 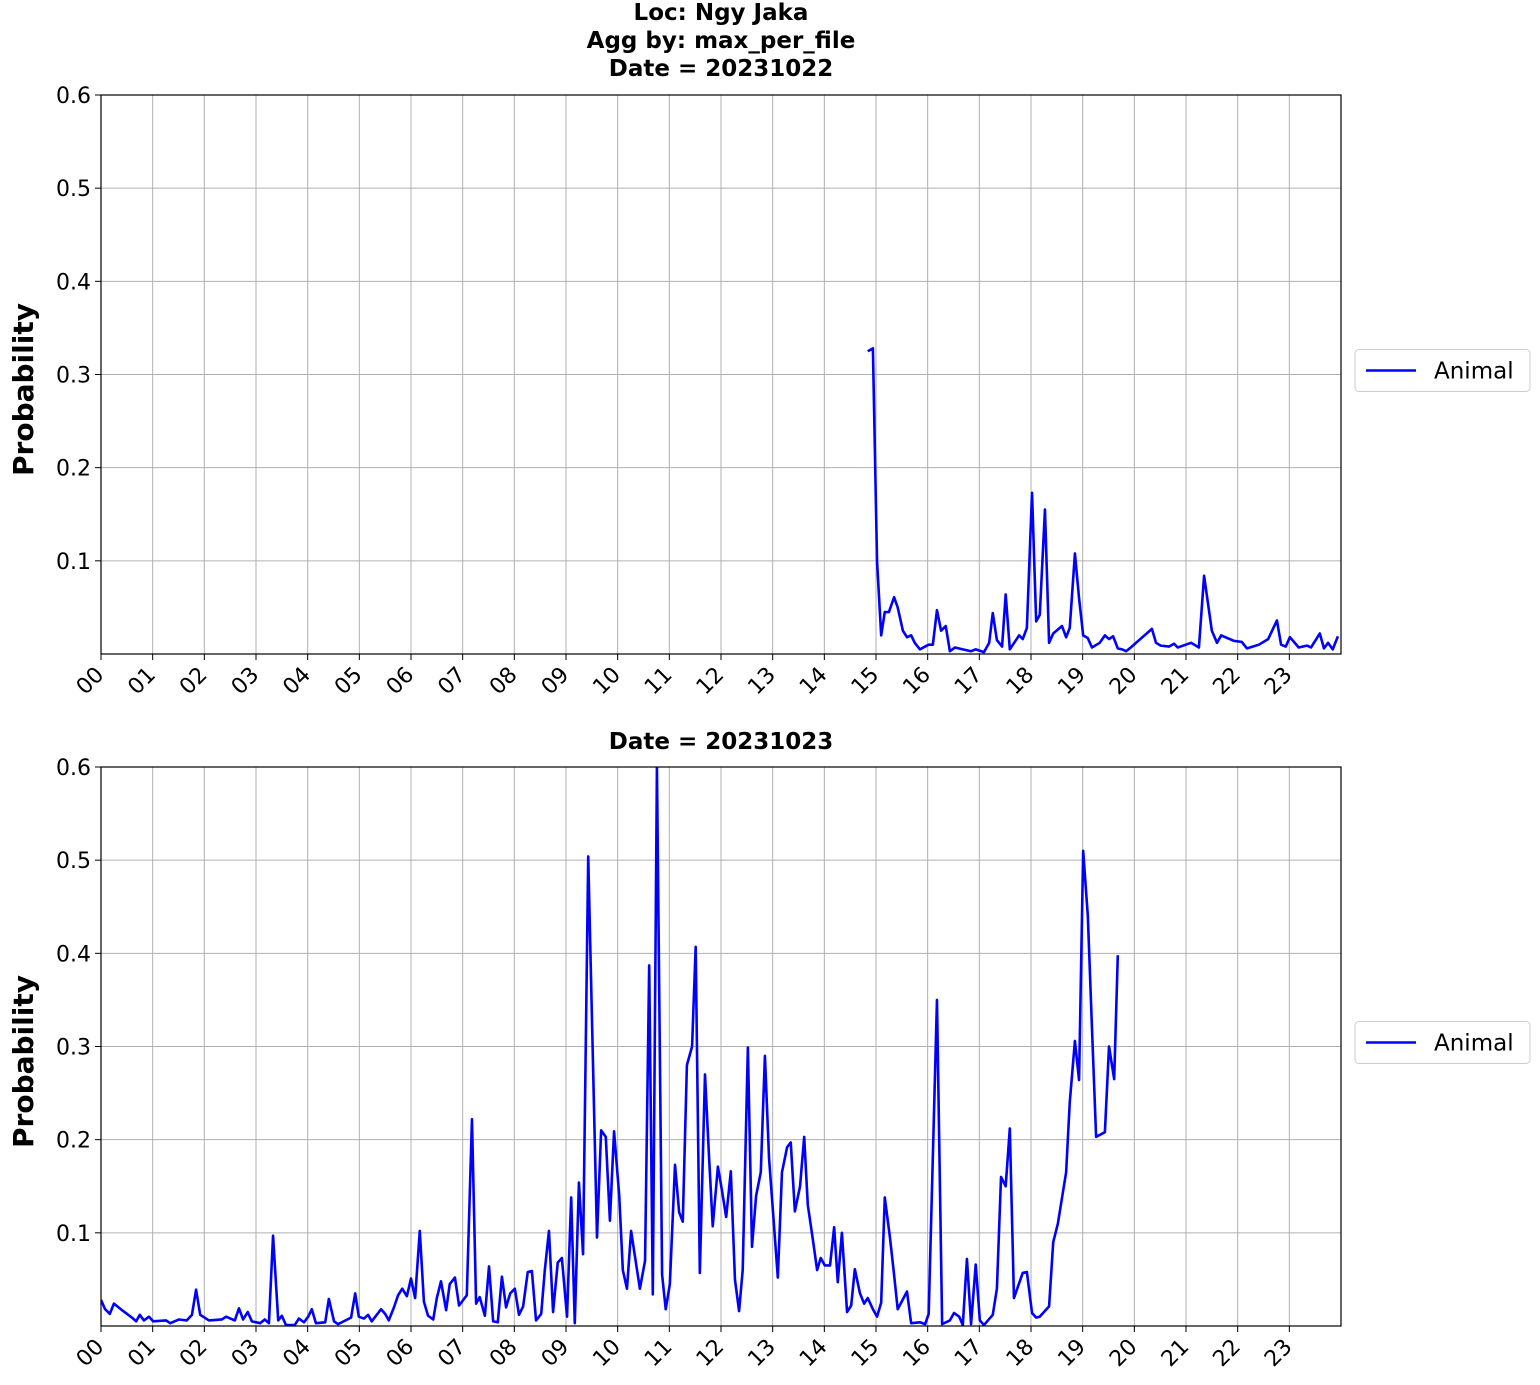 What do you see at coordinates (1103, 500) in the screenshot?
I see `data-line` at bounding box center [1103, 500].